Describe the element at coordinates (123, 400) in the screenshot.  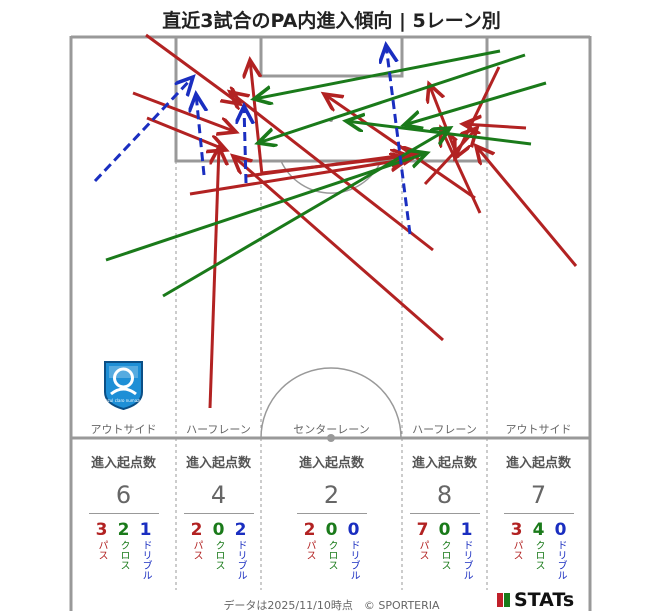
I see `svg-text: azul claro numazu` at that location.